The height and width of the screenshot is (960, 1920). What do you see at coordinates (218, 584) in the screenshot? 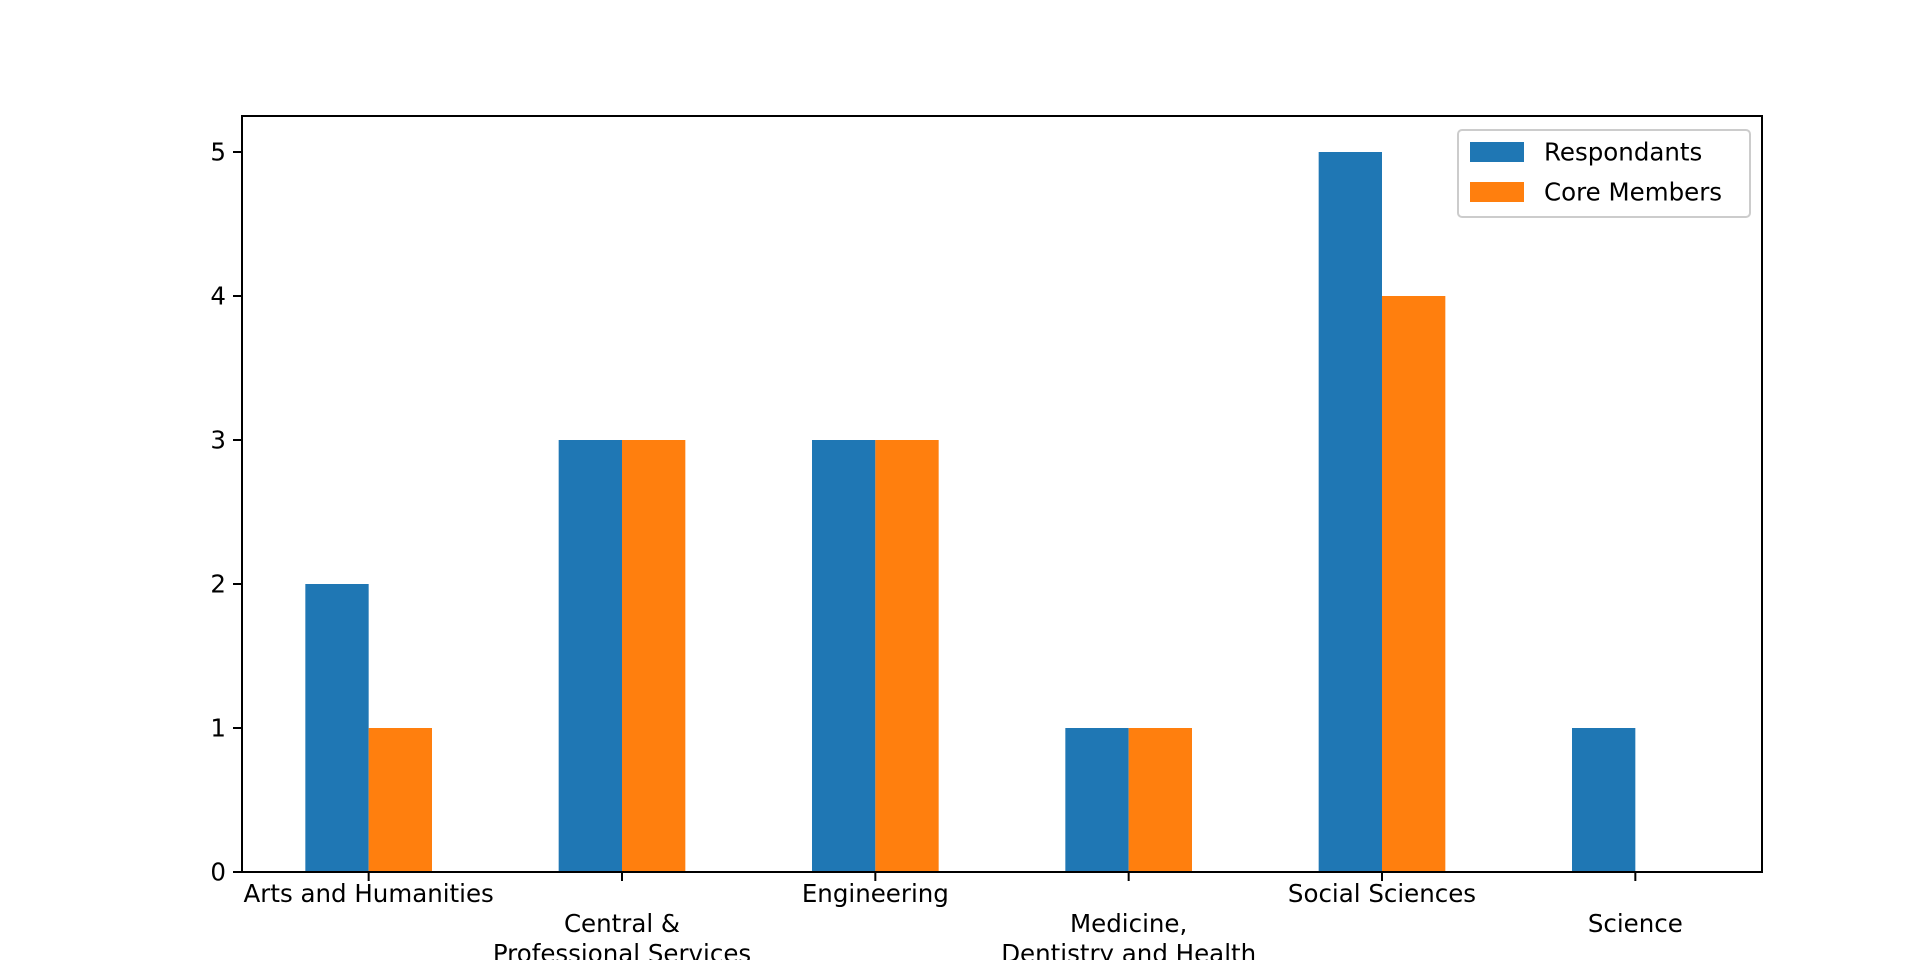
I see `y-tick-label: 2` at bounding box center [218, 584].